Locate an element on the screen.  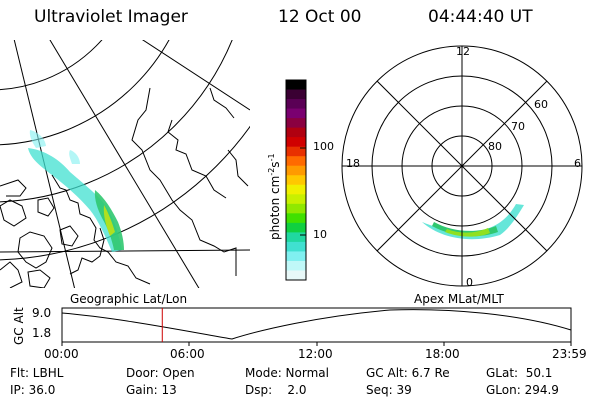
timeline-xtick-0000: 00:00 is located at coordinates (61, 354).